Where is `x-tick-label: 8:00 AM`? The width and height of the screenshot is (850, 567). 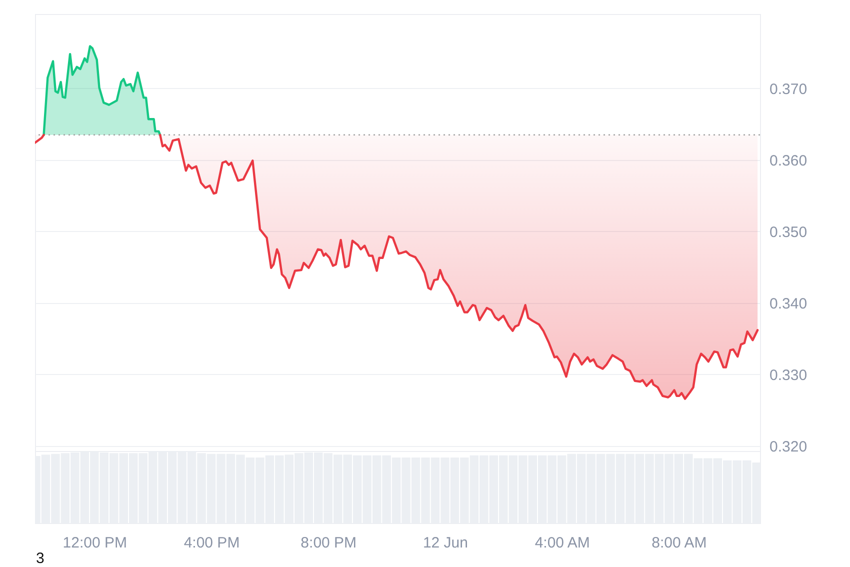 x-tick-label: 8:00 AM is located at coordinates (679, 543).